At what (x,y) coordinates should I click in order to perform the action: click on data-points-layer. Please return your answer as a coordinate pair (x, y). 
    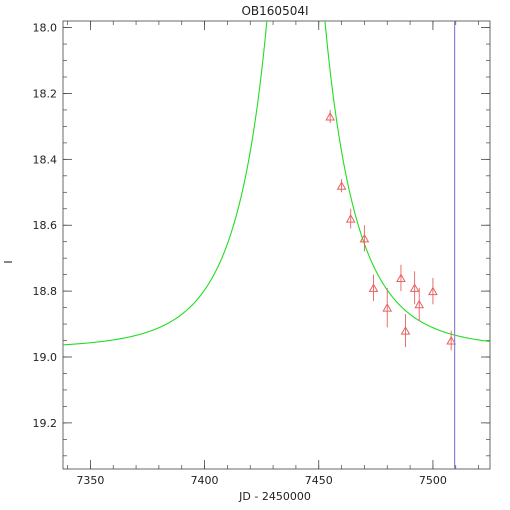
    Looking at the image, I should click on (391, 230).